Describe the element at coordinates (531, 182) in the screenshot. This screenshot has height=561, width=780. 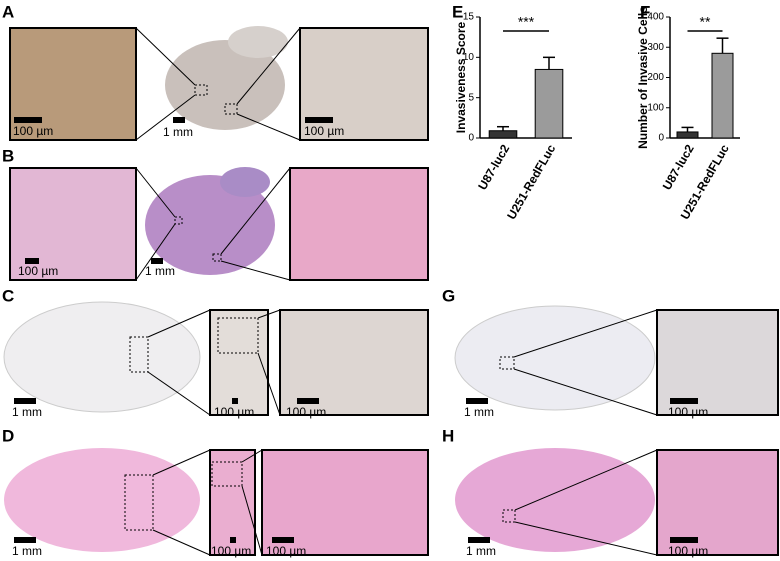
I see `x-tick-label: U251-RedFLuc` at that location.